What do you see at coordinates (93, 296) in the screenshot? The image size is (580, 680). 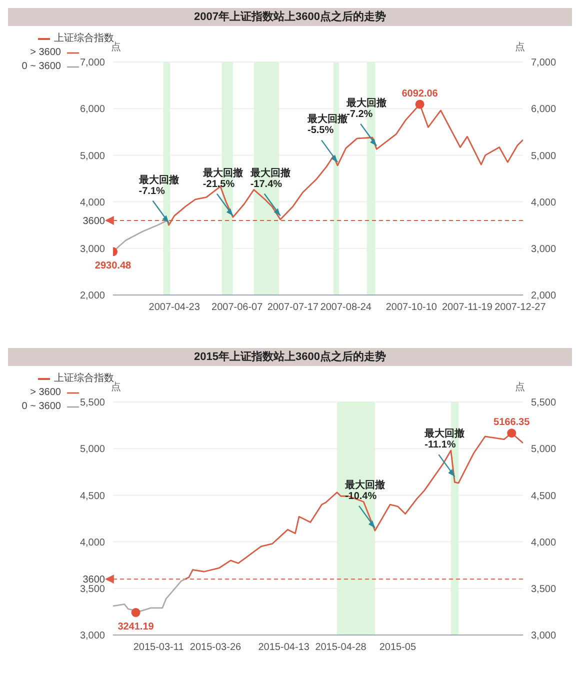 I see `y-tick-label: 2,000` at bounding box center [93, 296].